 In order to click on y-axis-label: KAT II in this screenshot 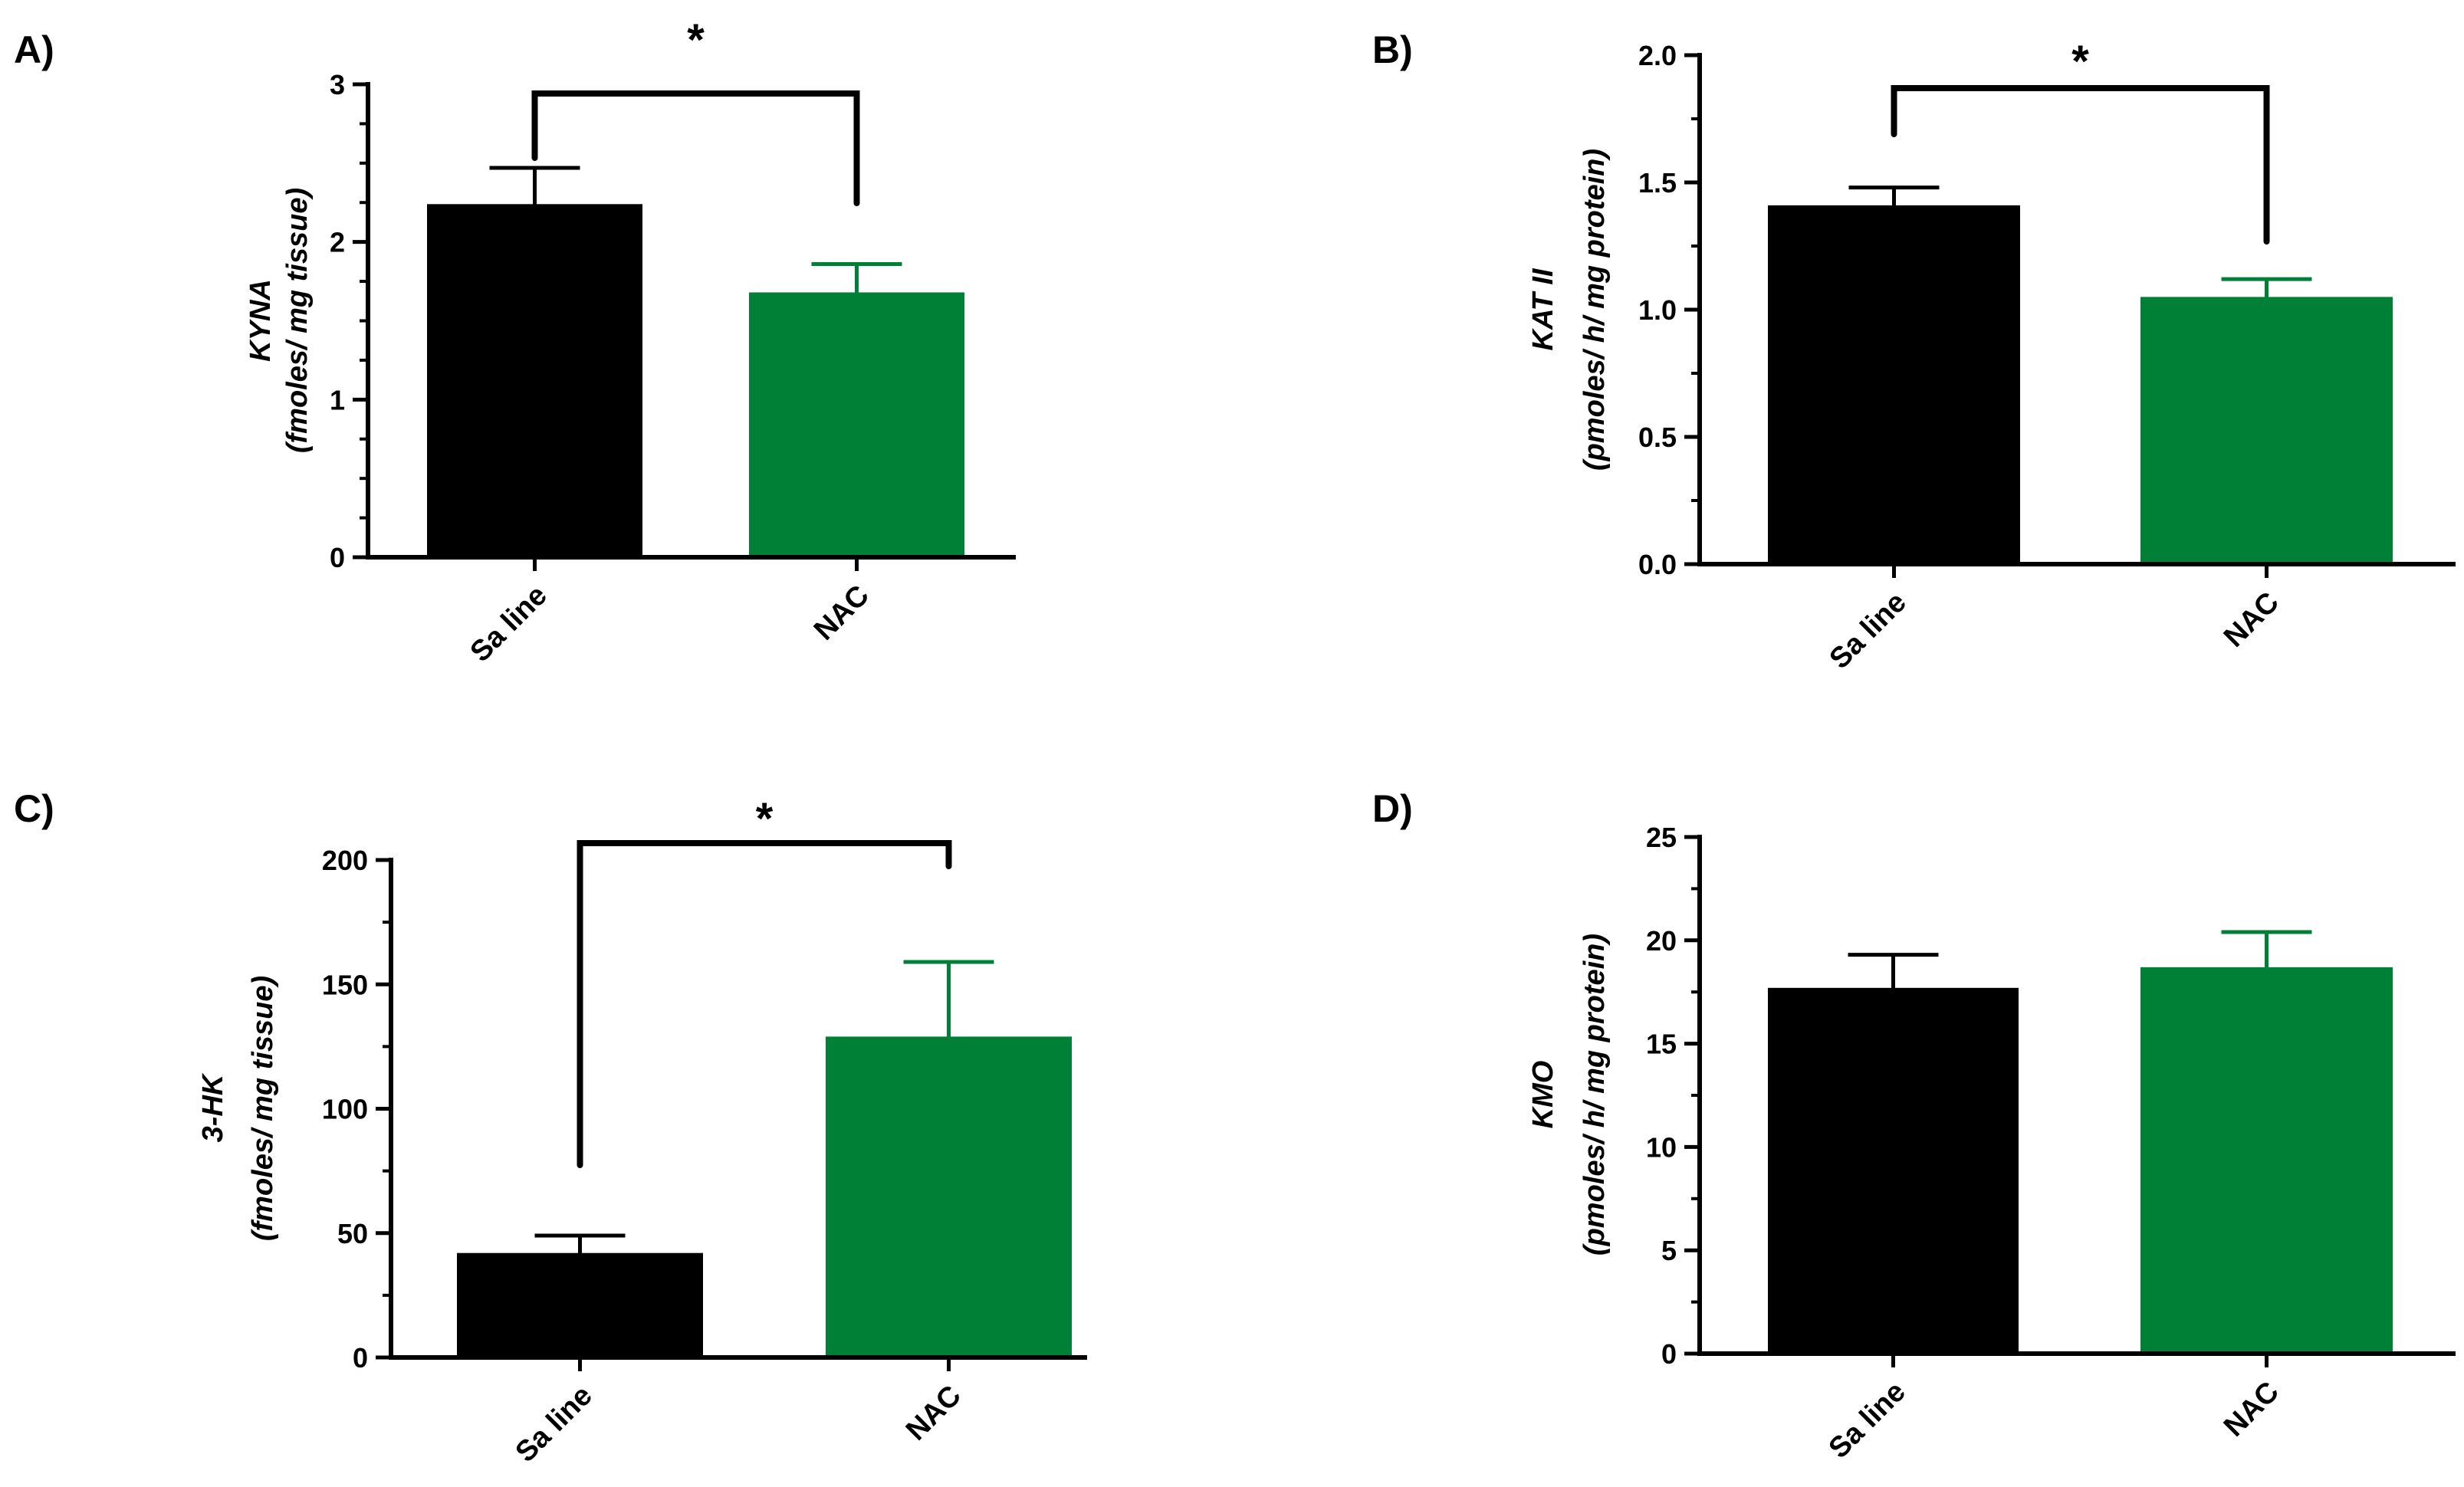, I will do `click(1543, 309)`.